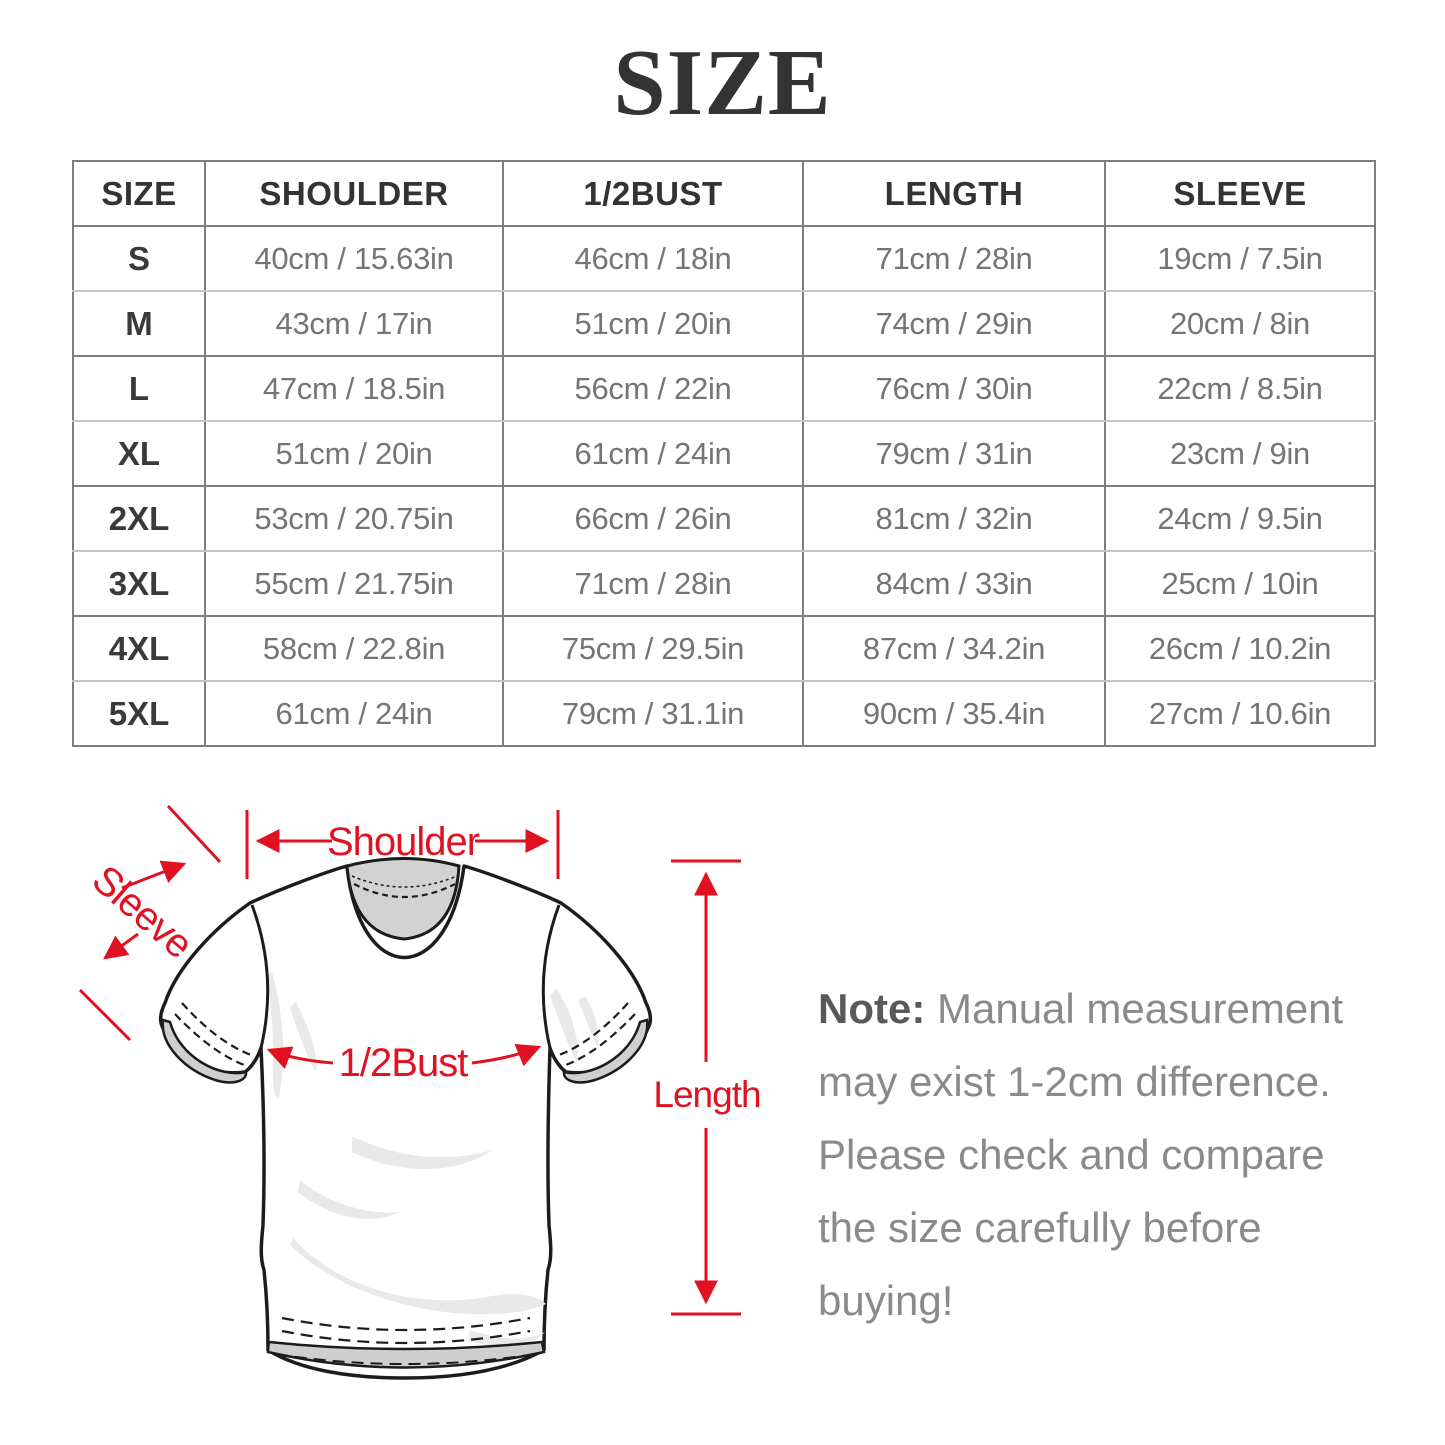 This screenshot has height=1445, width=1445. I want to click on sleeve-arrow-top, so click(154, 875).